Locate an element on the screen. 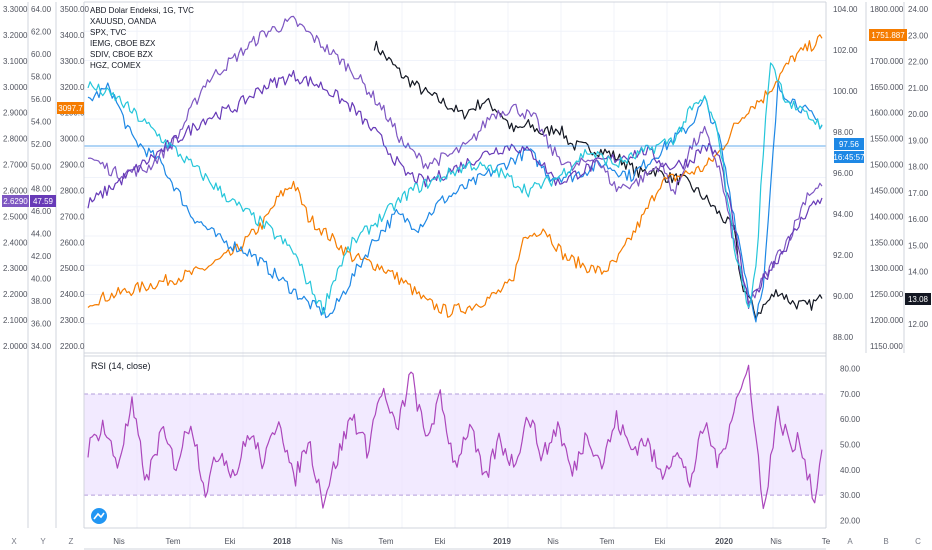 The image size is (932, 550). price-badge-label: 97.56 is located at coordinates (849, 144).